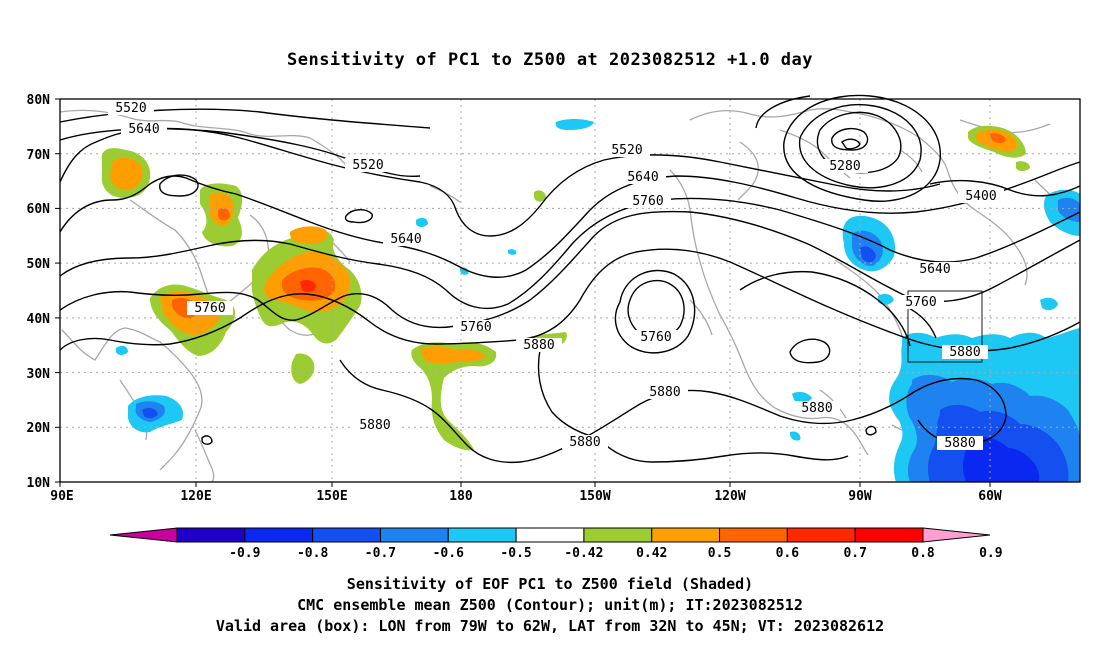 The image size is (1100, 650). Describe the element at coordinates (956, 535) in the screenshot. I see `colorbar-extend-high` at that location.